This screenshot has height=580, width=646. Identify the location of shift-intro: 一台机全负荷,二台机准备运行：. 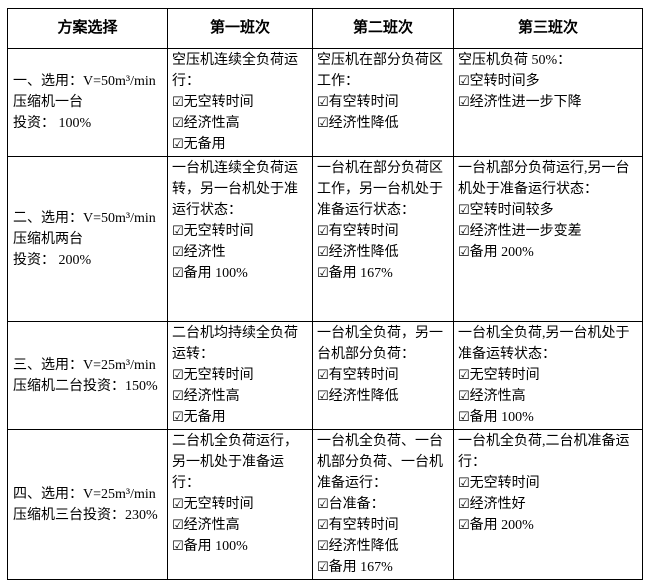
(544, 452).